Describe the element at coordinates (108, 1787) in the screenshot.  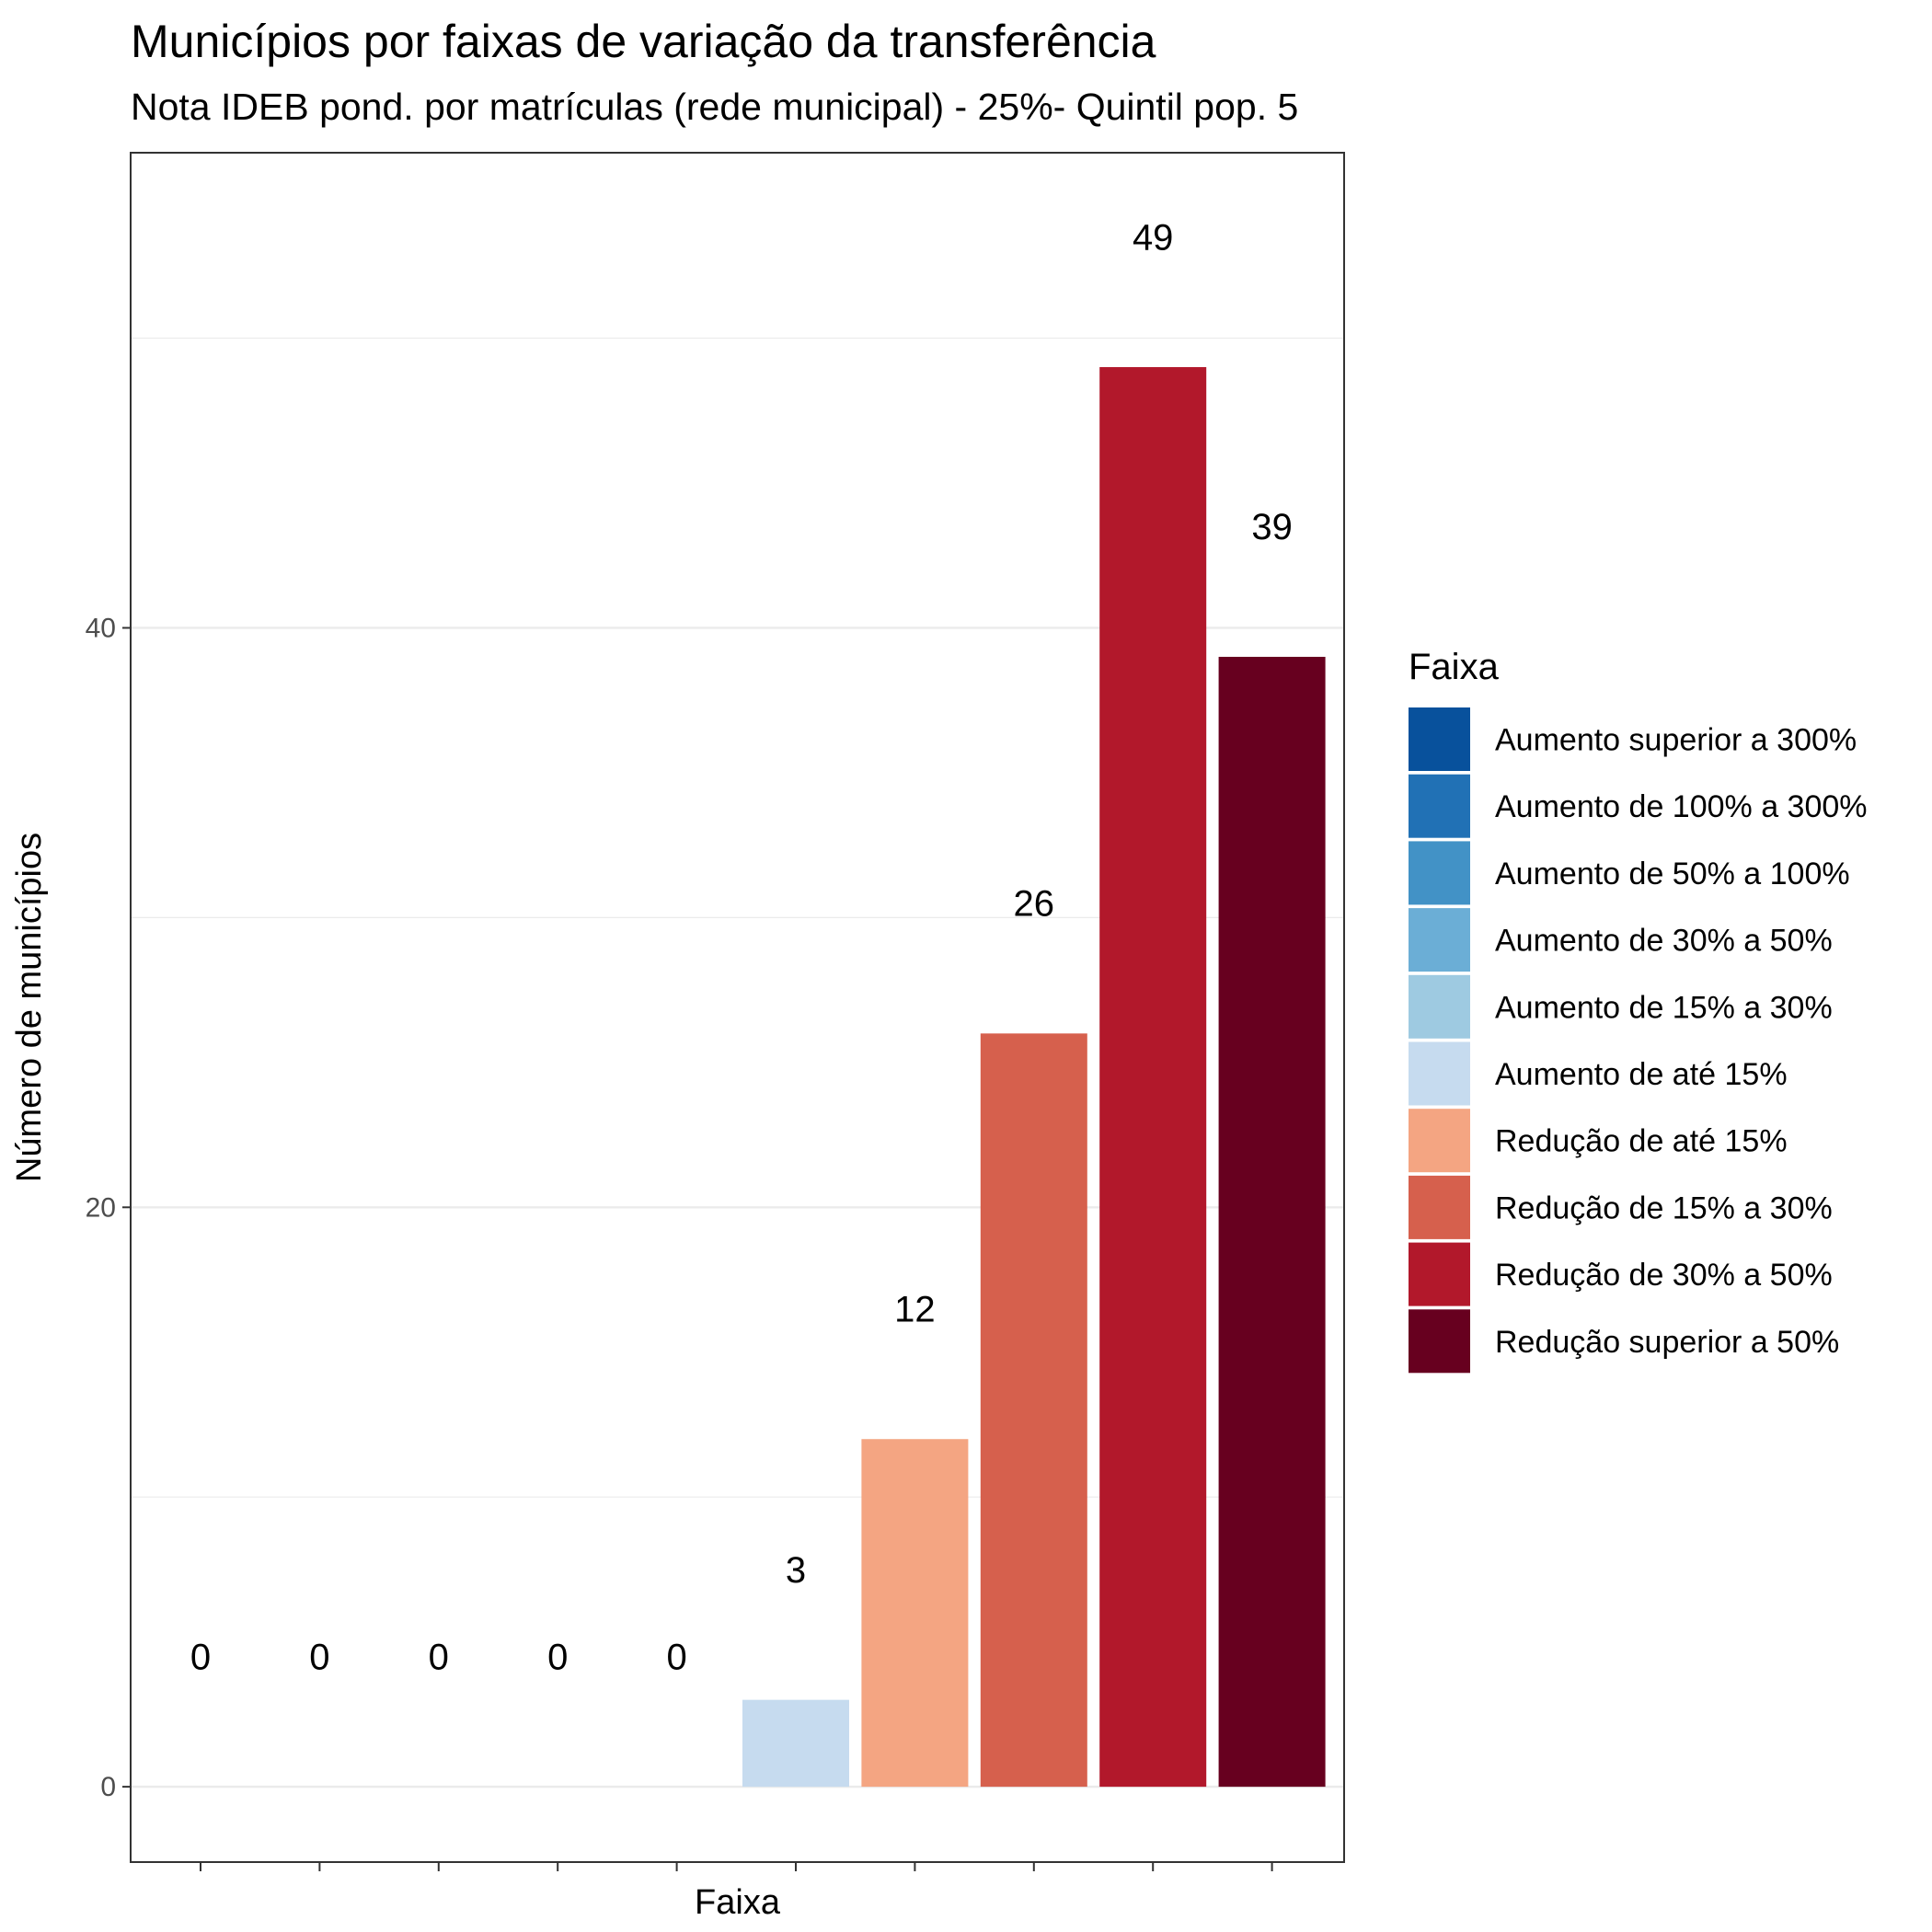
I see `y-tick-label: 0` at that location.